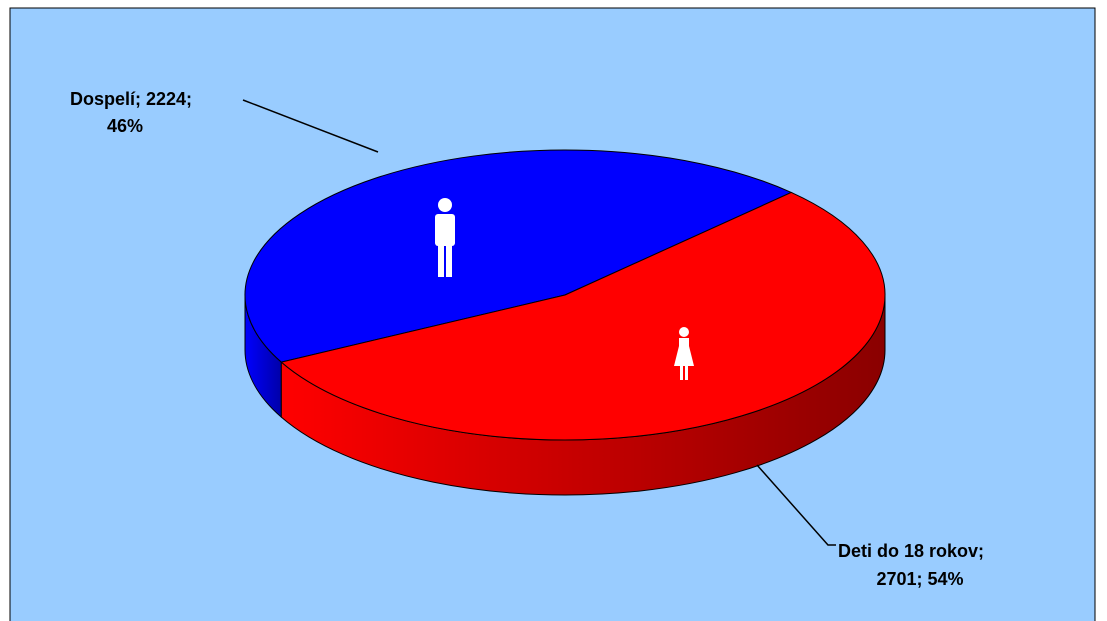 The image size is (1107, 621). Describe the element at coordinates (125, 126) in the screenshot. I see `data-label: 46%` at that location.